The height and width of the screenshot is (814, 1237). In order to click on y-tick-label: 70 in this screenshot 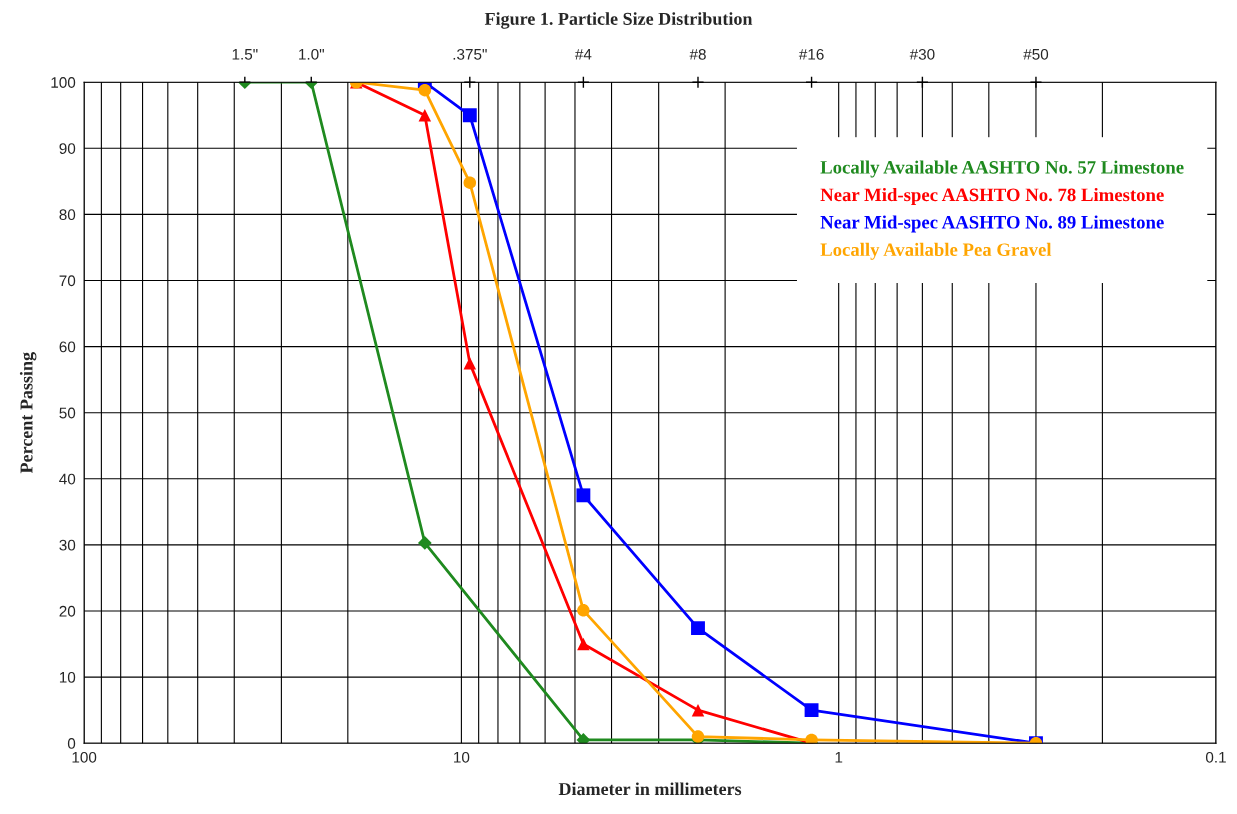, I will do `click(67, 281)`.